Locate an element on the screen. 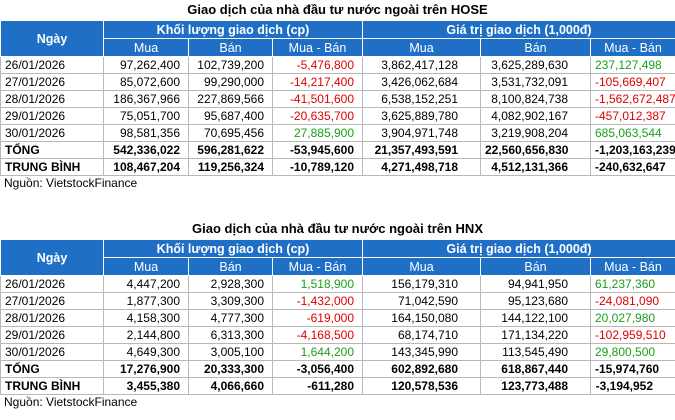 This screenshot has height=420, width=675. cell: -3,194,952 is located at coordinates (632, 386).